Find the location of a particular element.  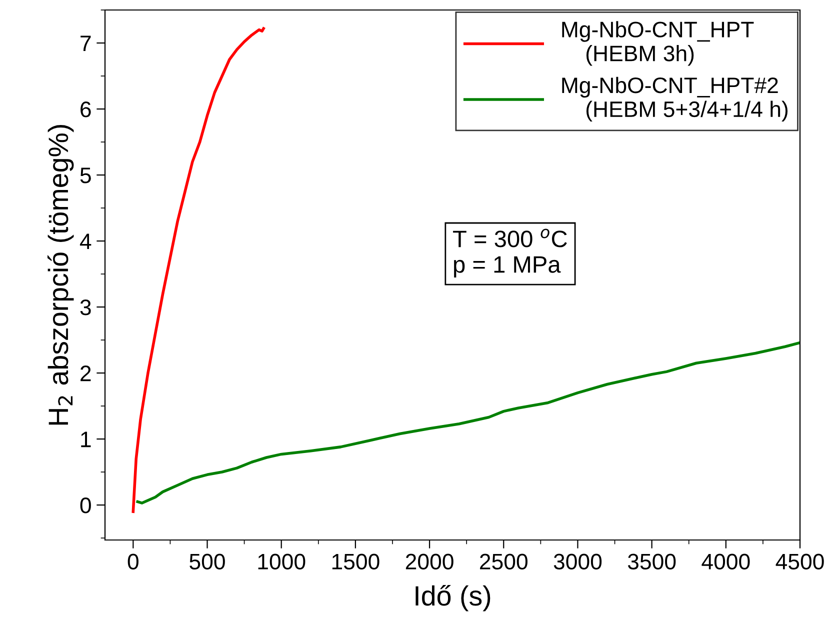

x-axis-title: Idő (s) is located at coordinates (453, 598).